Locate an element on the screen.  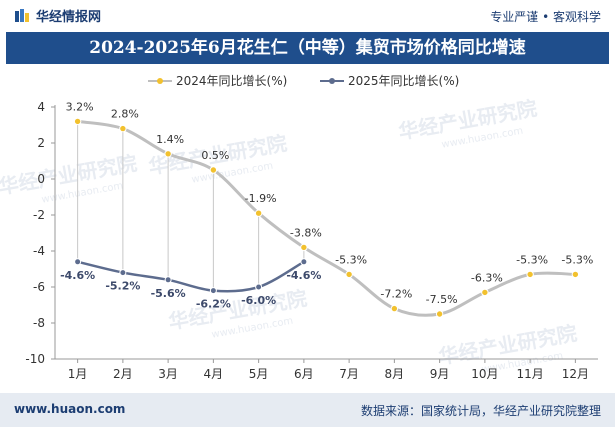
x-tick-label: 8月 is located at coordinates (395, 374).